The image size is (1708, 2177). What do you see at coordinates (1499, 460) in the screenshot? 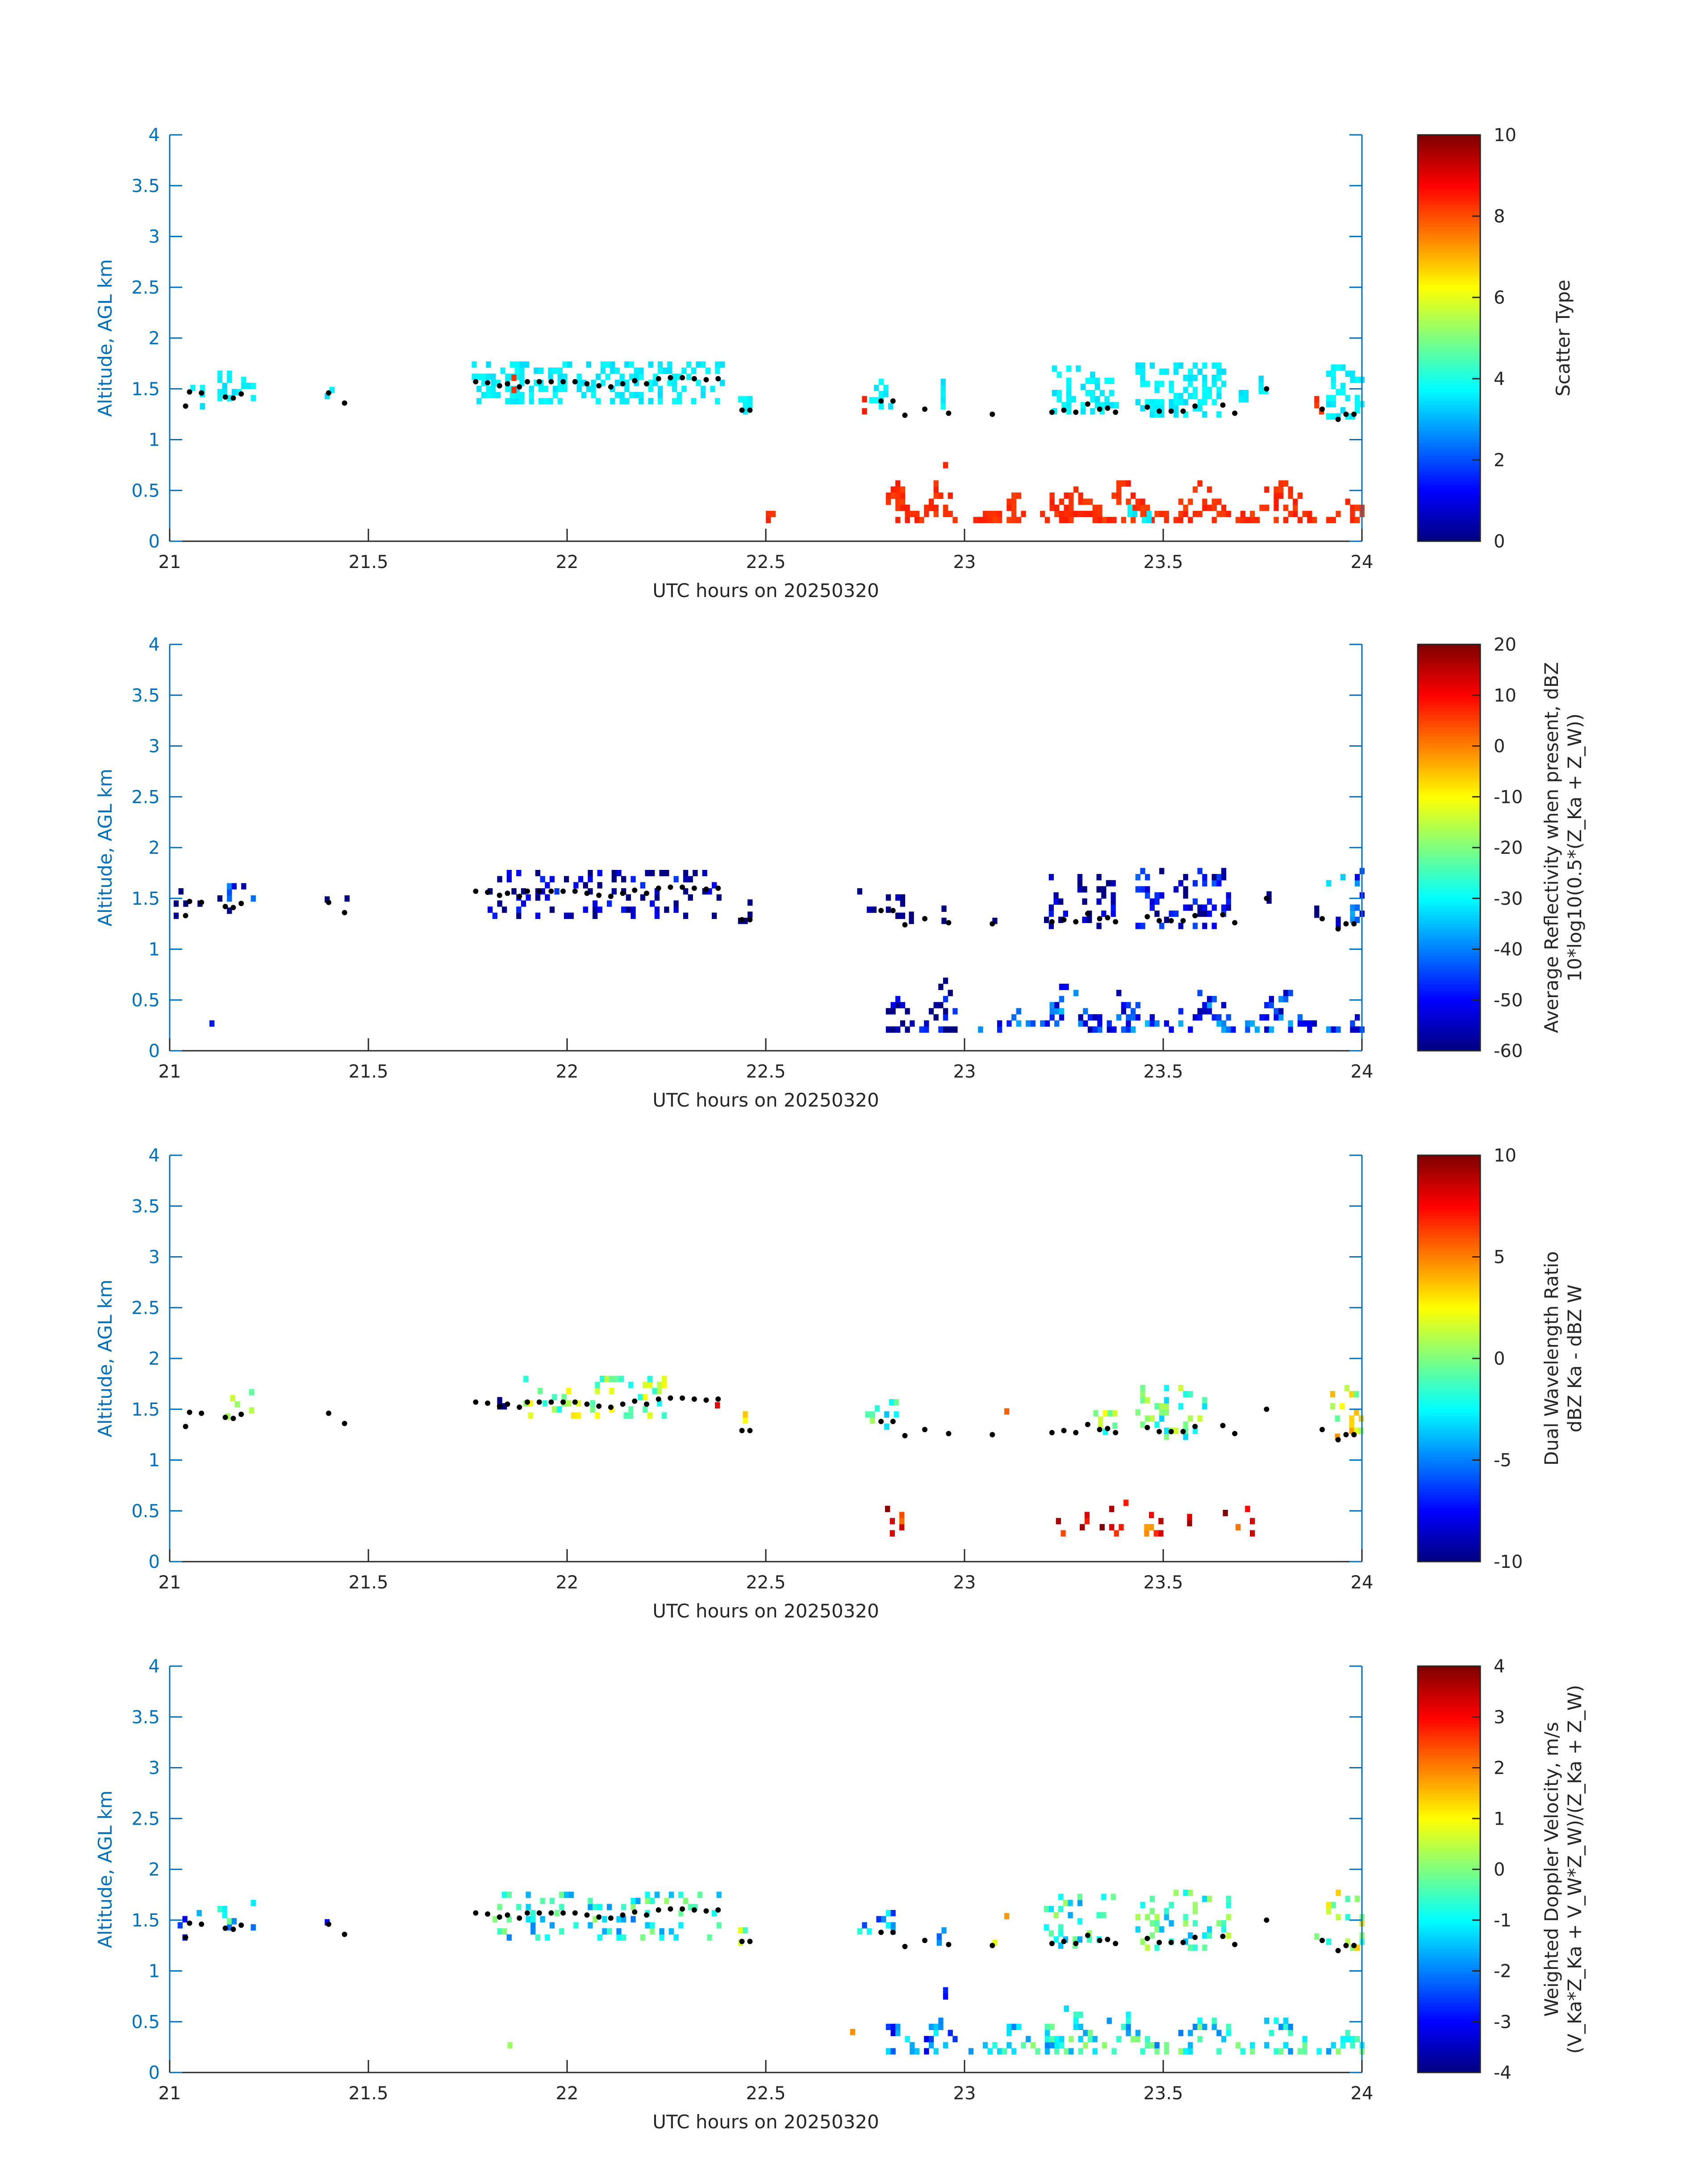
I see `colorbar-tick-label: 2` at bounding box center [1499, 460].